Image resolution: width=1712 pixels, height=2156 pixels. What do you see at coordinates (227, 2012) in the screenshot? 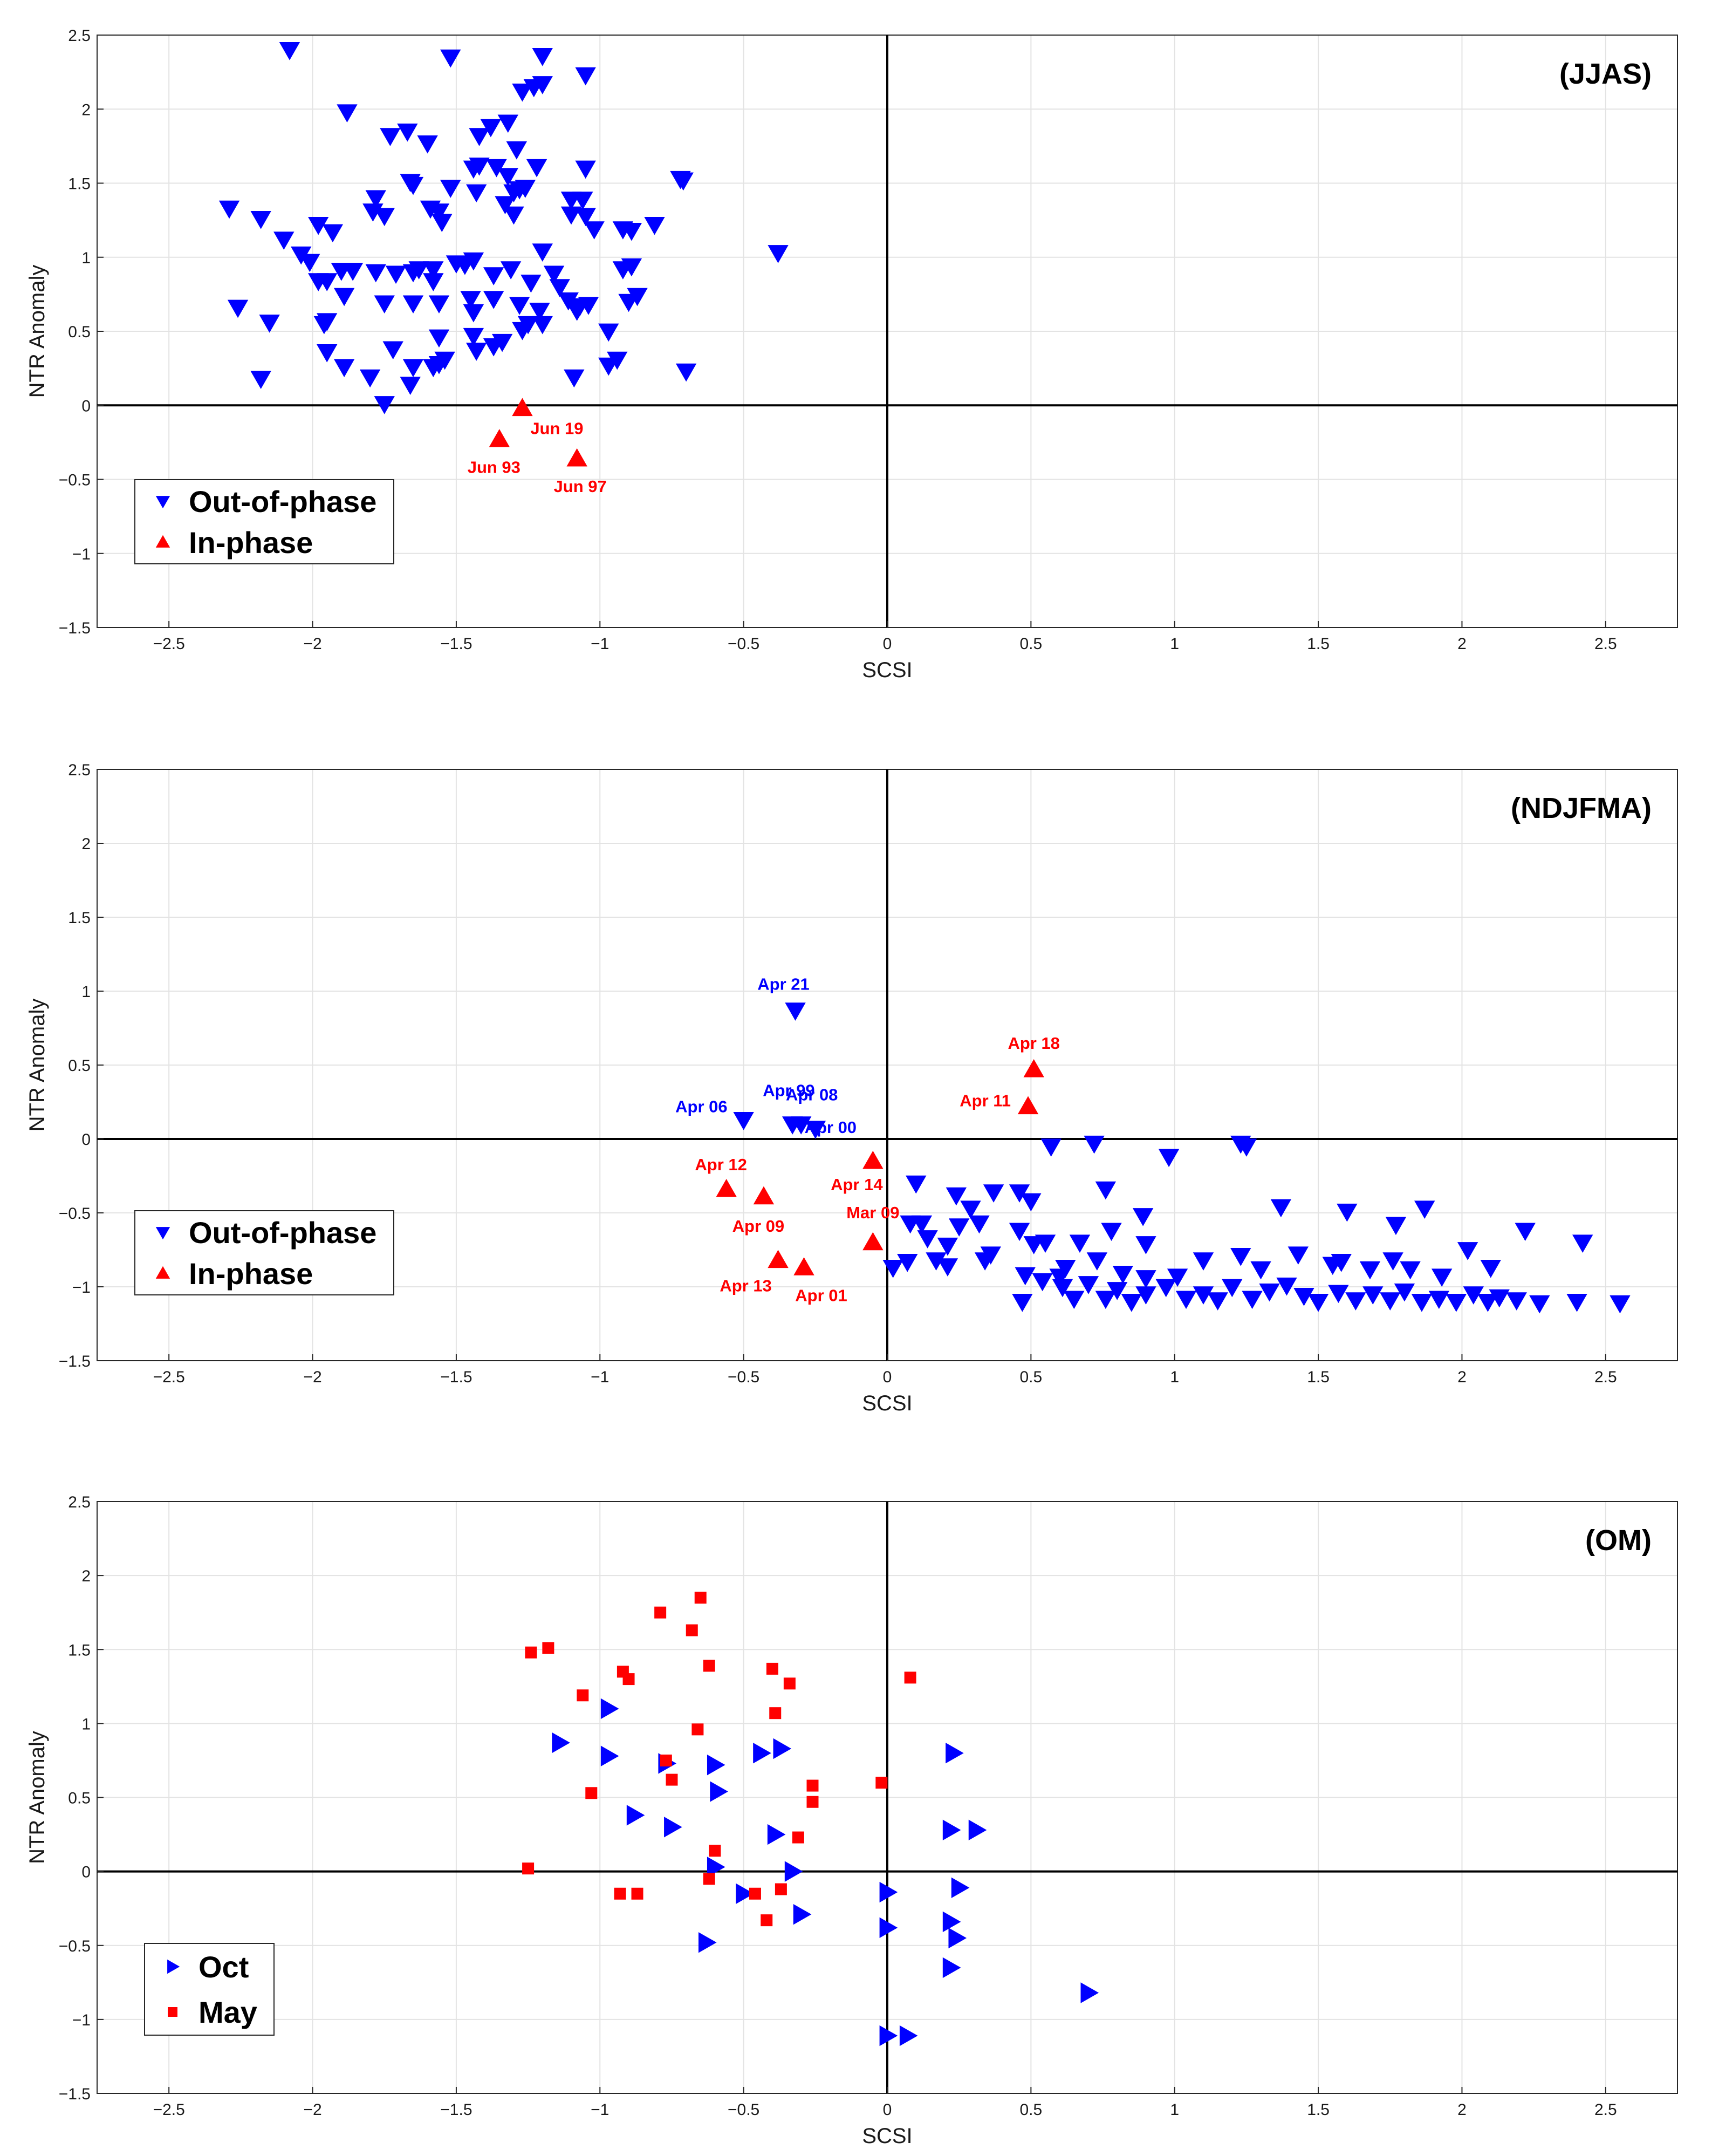
I see `legend-label: May` at bounding box center [227, 2012].